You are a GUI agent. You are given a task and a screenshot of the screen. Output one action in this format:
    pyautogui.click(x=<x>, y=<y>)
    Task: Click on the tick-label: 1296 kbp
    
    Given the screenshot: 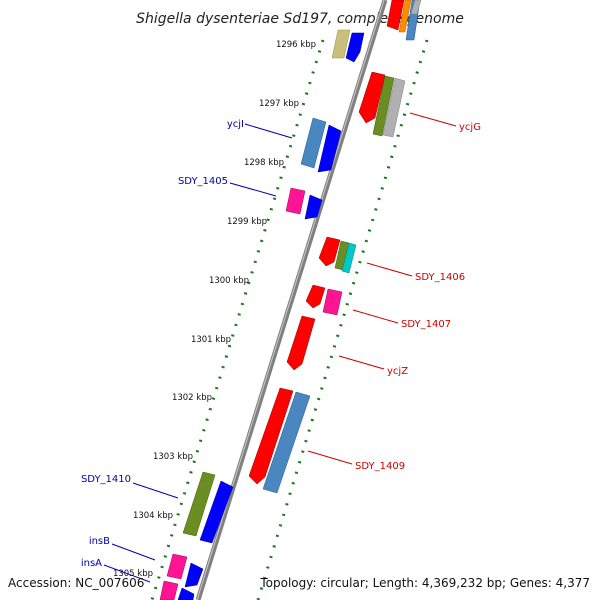 What is the action you would take?
    pyautogui.click(x=296, y=45)
    